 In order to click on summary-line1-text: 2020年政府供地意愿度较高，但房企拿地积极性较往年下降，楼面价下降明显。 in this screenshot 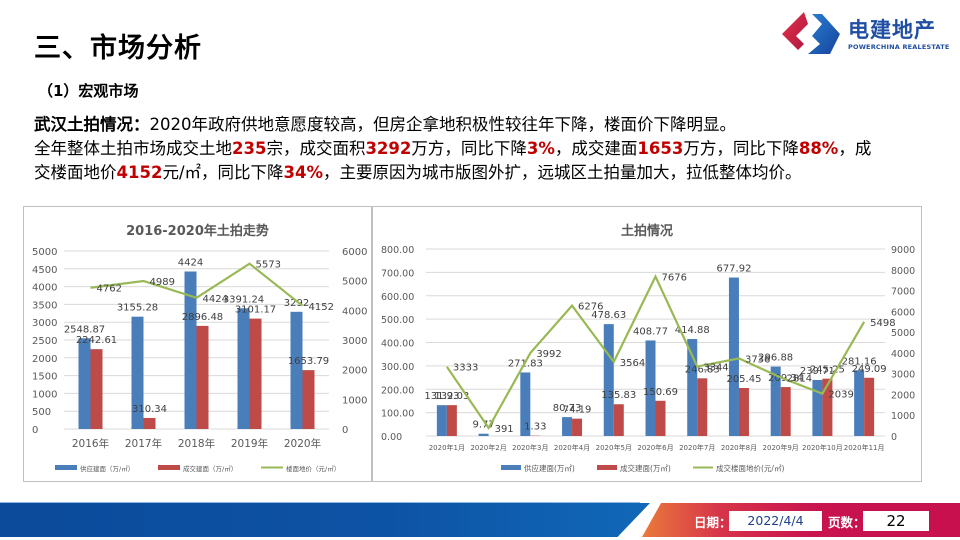, I will do `click(443, 124)`.